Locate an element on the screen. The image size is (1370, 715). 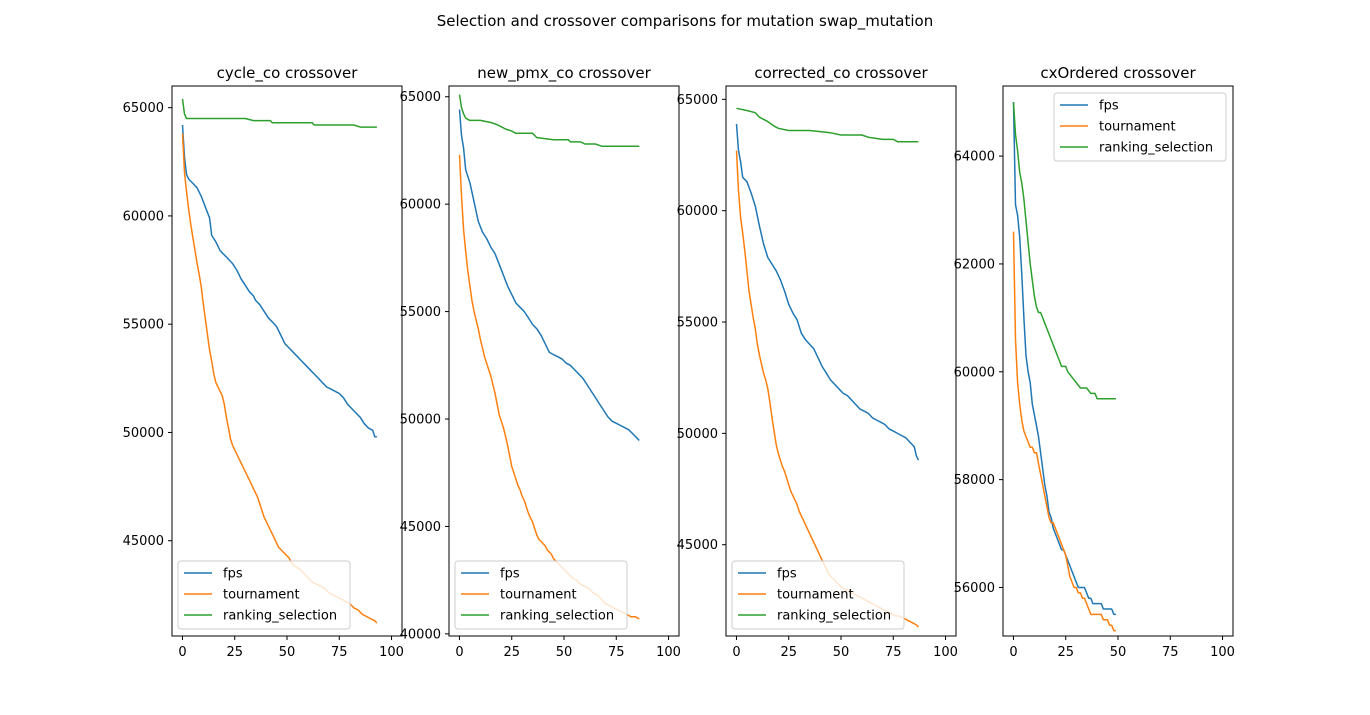
subplot-title: cxOrdered crossover is located at coordinates (1118, 73).